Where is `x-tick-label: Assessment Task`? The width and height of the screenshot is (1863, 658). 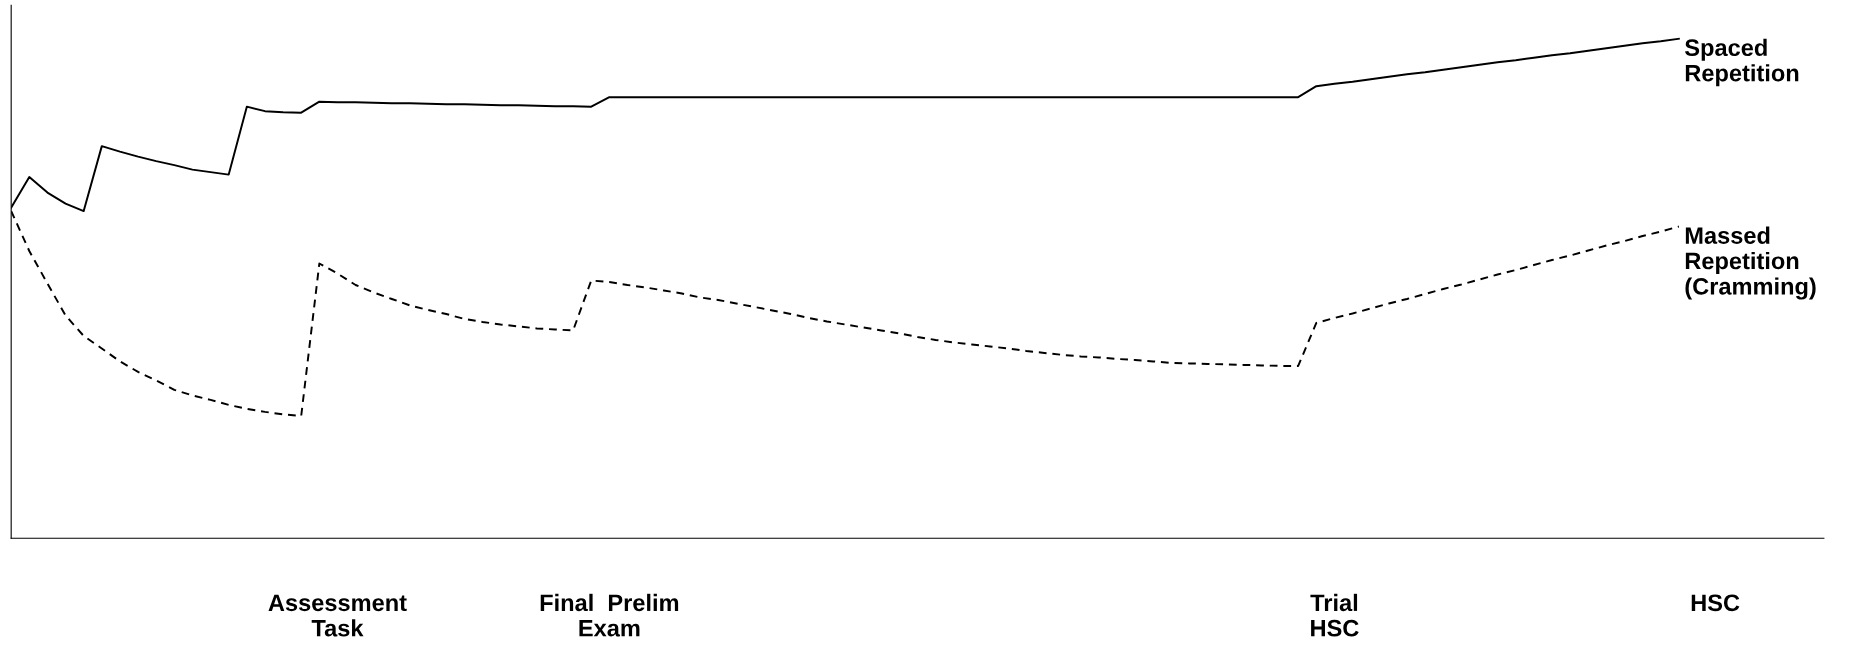 x-tick-label: Assessment Task is located at coordinates (337, 615).